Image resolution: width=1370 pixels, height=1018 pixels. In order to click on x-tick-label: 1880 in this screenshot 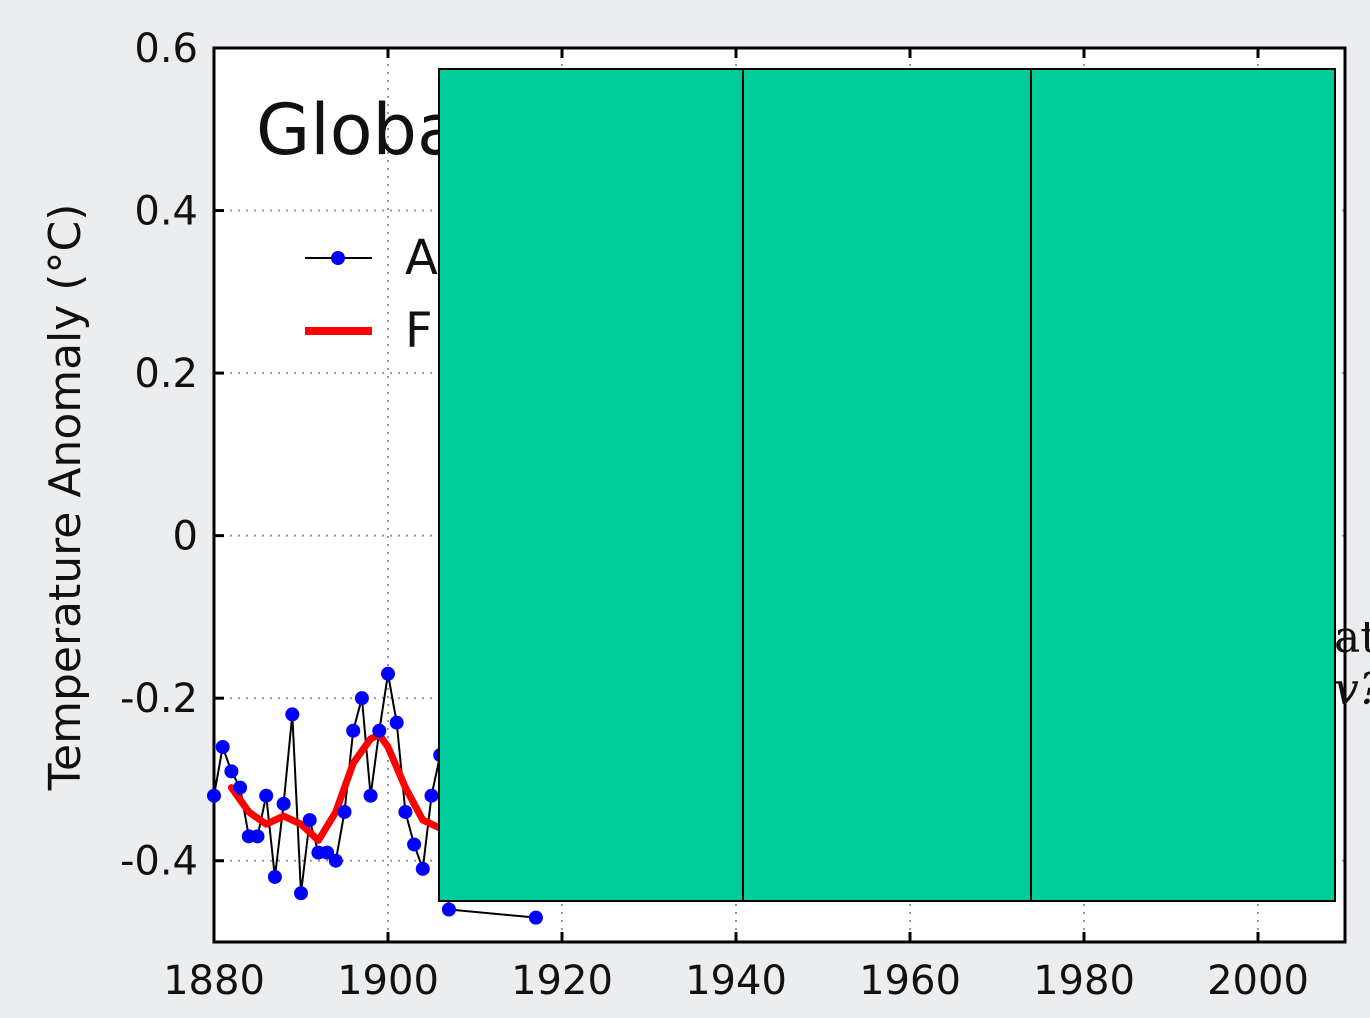, I will do `click(214, 981)`.